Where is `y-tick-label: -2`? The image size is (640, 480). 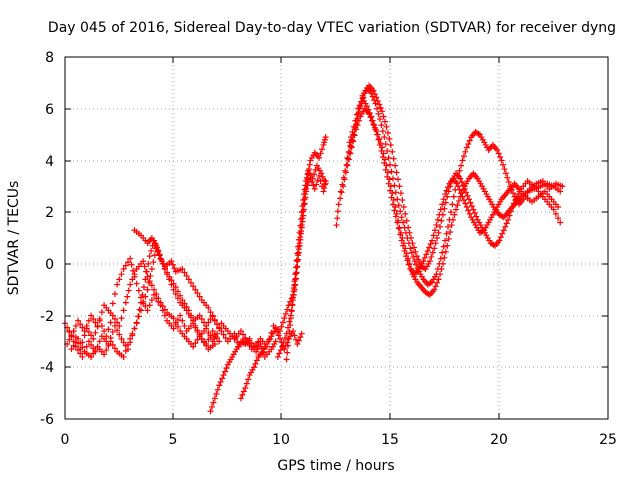 y-tick-label: -2 is located at coordinates (47, 317).